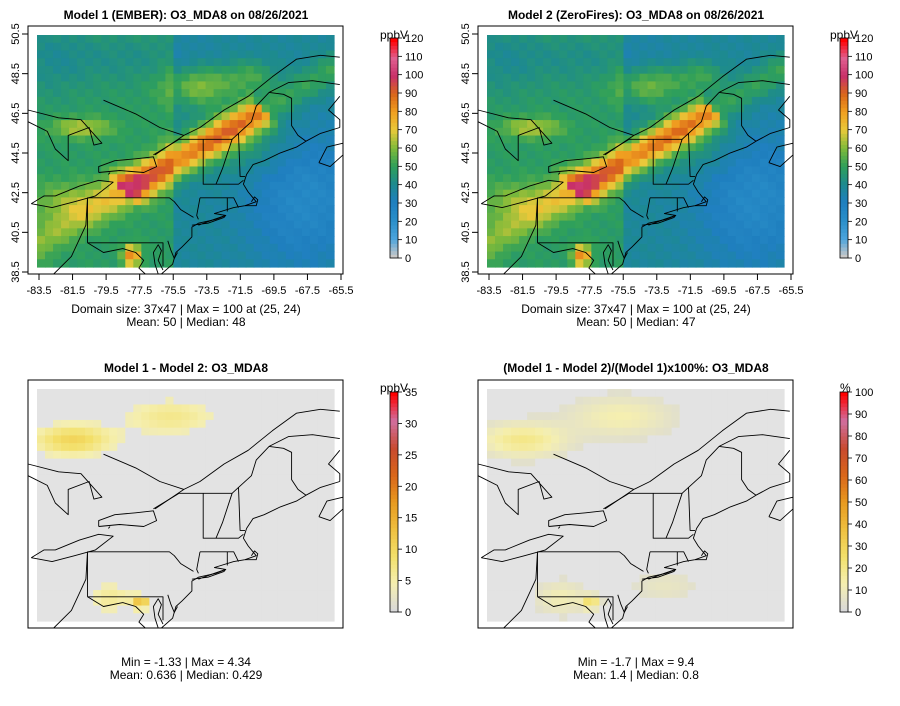 Image resolution: width=900 pixels, height=706 pixels. Describe the element at coordinates (16, 33) in the screenshot. I see `y-tick-label: 50.5` at that location.